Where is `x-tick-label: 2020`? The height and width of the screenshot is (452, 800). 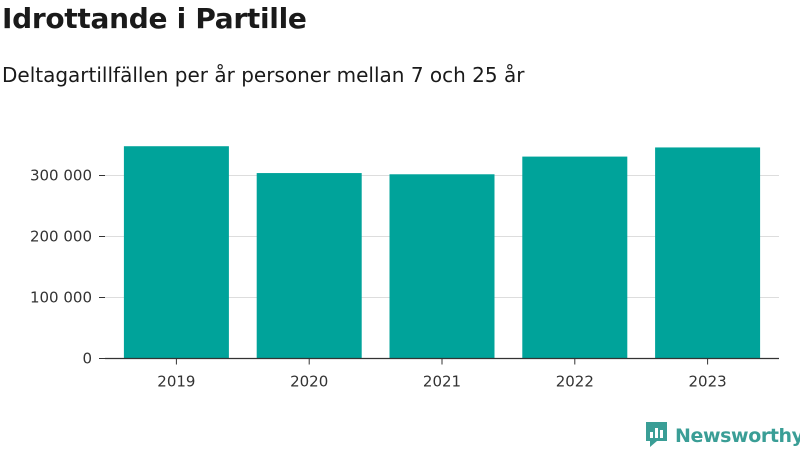
x-tick-label: 2020 is located at coordinates (309, 382).